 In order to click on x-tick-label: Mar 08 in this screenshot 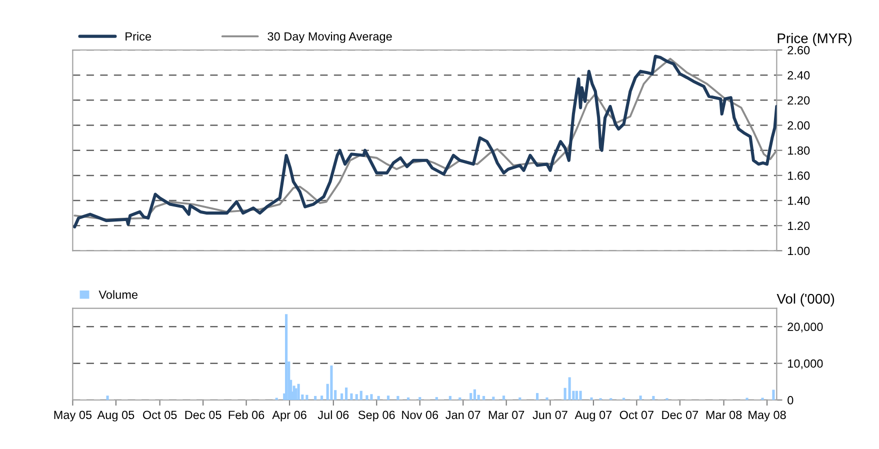, I will do `click(724, 415)`.